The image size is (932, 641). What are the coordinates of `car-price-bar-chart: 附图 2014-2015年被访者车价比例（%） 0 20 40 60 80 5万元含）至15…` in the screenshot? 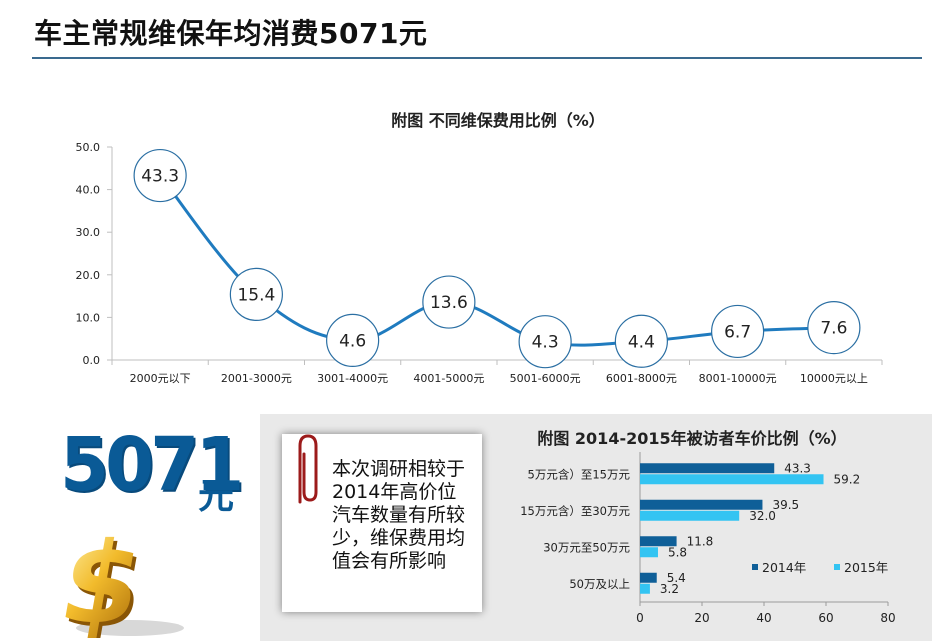 It's located at (707, 527).